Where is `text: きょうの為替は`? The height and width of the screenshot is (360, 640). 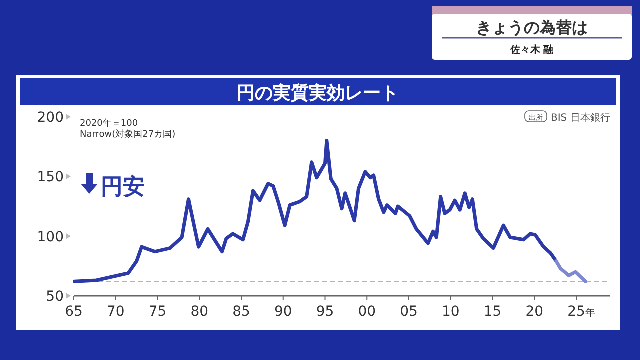 text: きょうの為替は is located at coordinates (532, 27).